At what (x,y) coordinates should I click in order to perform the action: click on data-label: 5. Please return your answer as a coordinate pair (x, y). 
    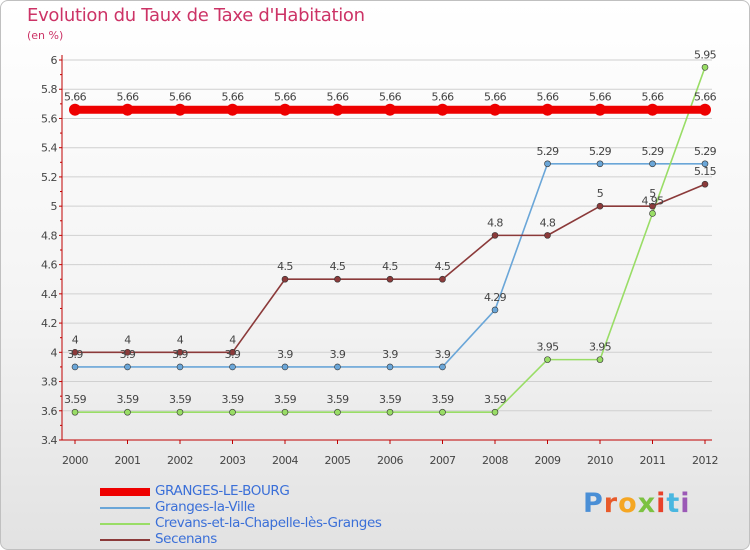
    Looking at the image, I should click on (652, 193).